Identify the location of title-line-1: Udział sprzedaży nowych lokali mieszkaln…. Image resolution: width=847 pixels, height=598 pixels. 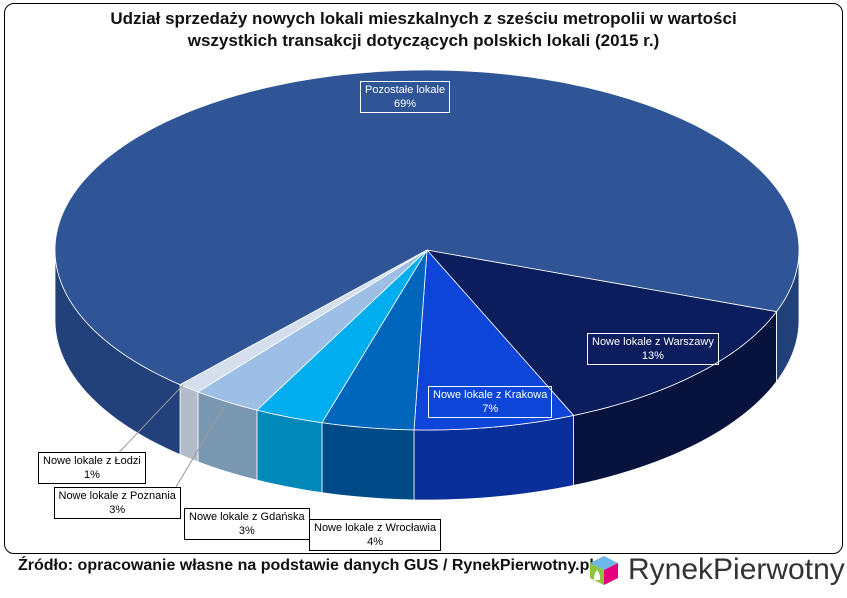
(423, 18).